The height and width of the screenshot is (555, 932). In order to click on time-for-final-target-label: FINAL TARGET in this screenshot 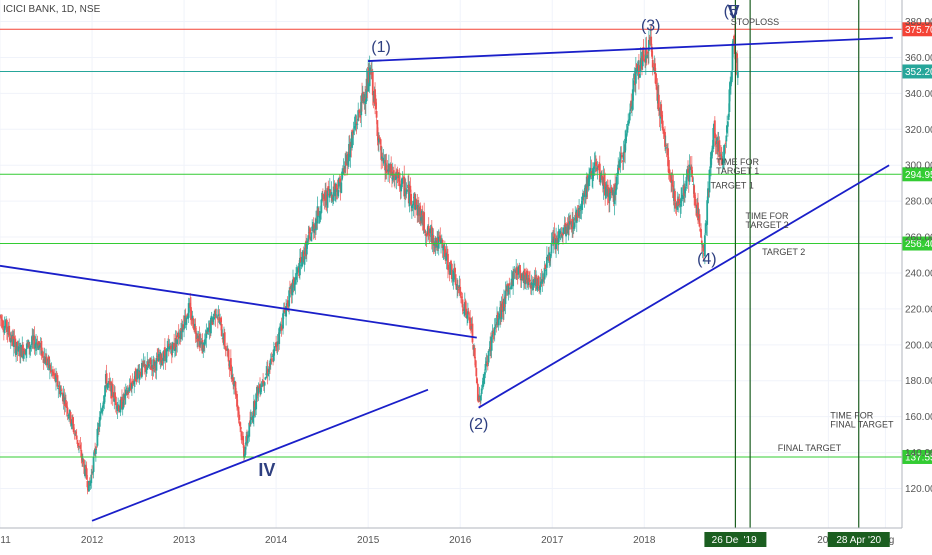, I will do `click(862, 424)`.